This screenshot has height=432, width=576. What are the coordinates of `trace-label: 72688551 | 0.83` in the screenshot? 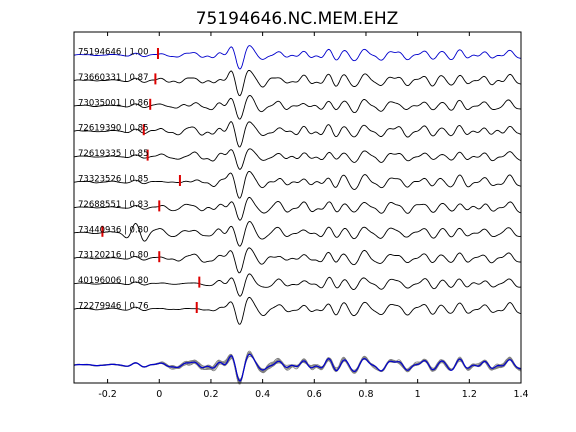 It's located at (113, 205).